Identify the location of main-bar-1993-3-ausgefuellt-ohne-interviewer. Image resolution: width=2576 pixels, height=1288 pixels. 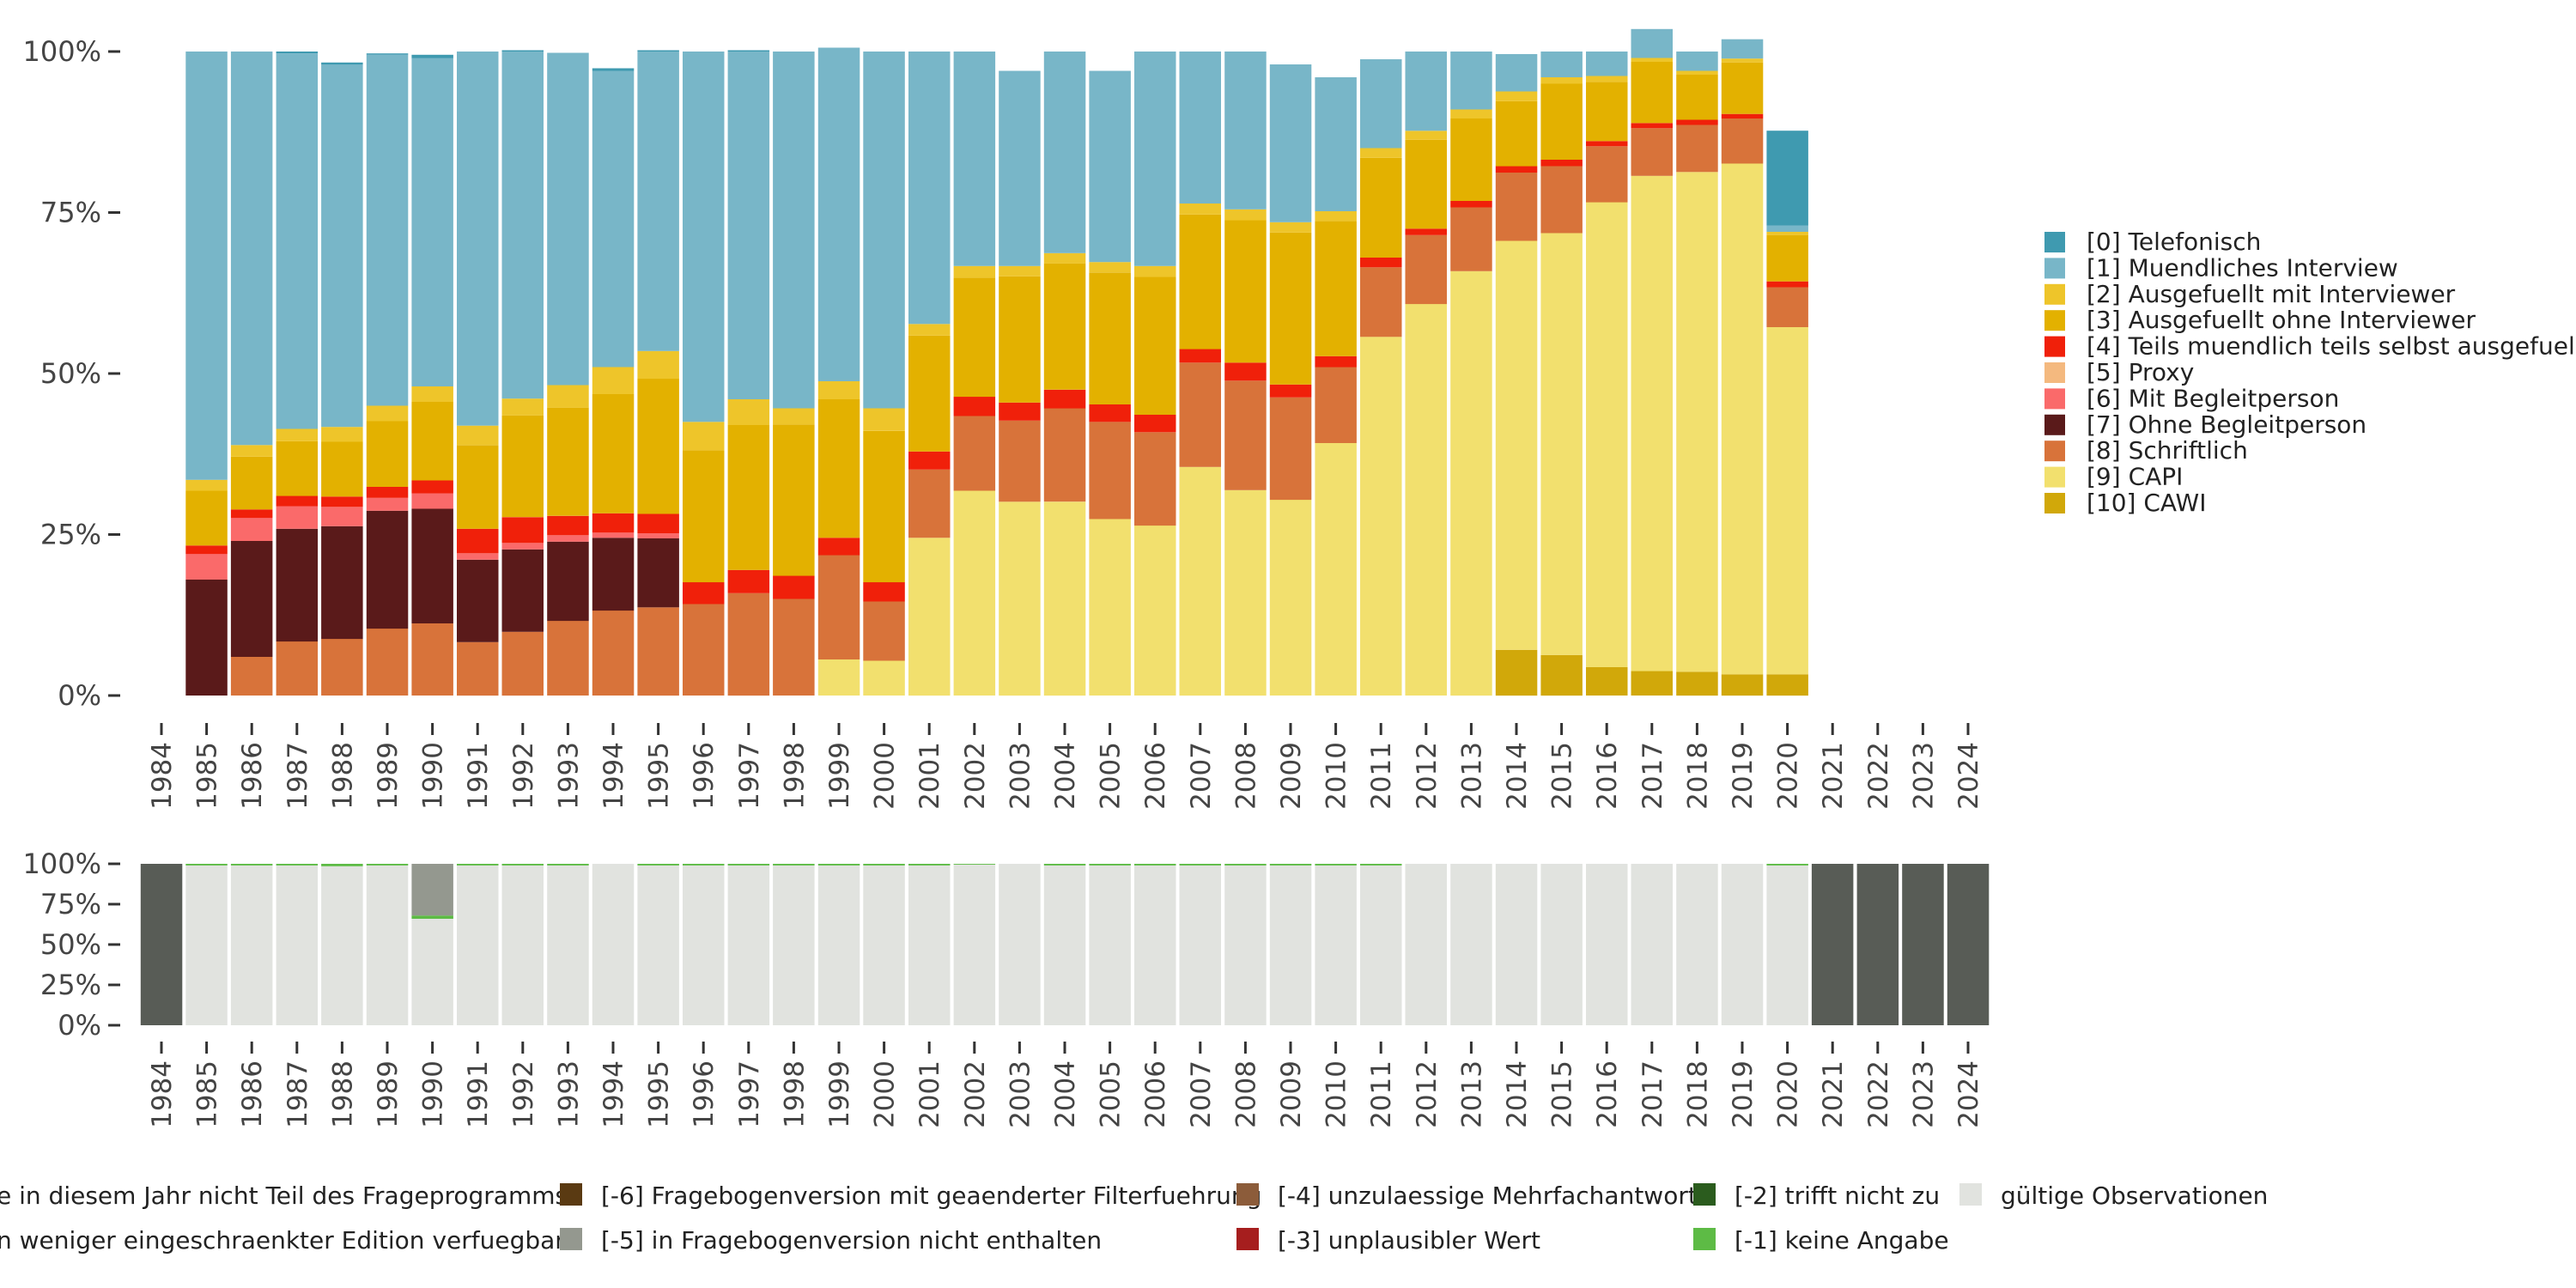
(568, 461).